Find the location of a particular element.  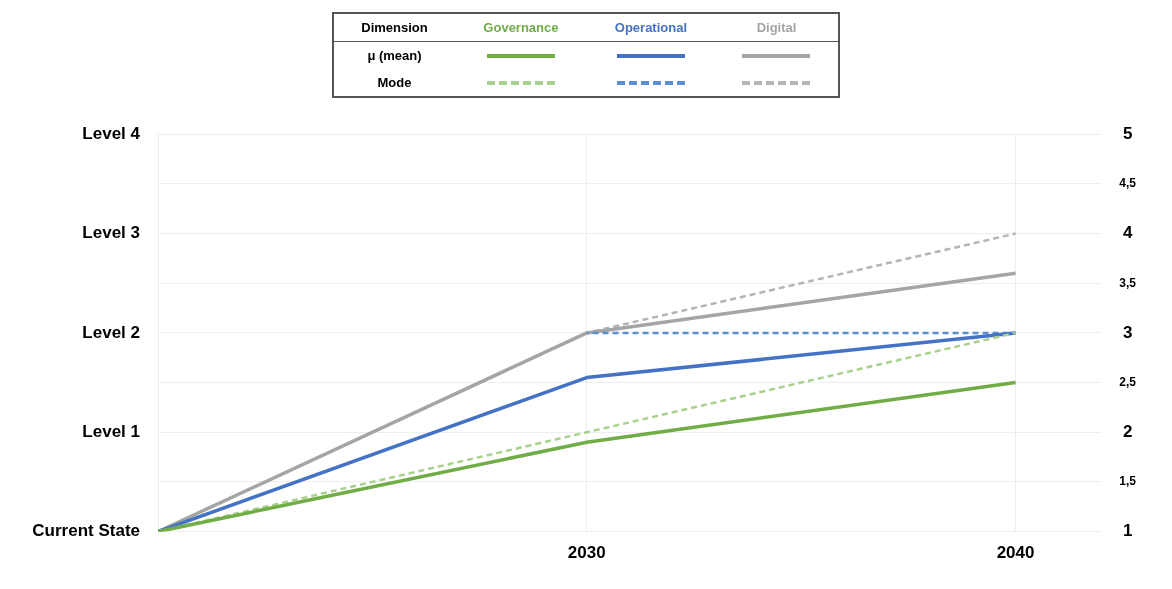

text: Operational is located at coordinates (651, 28).